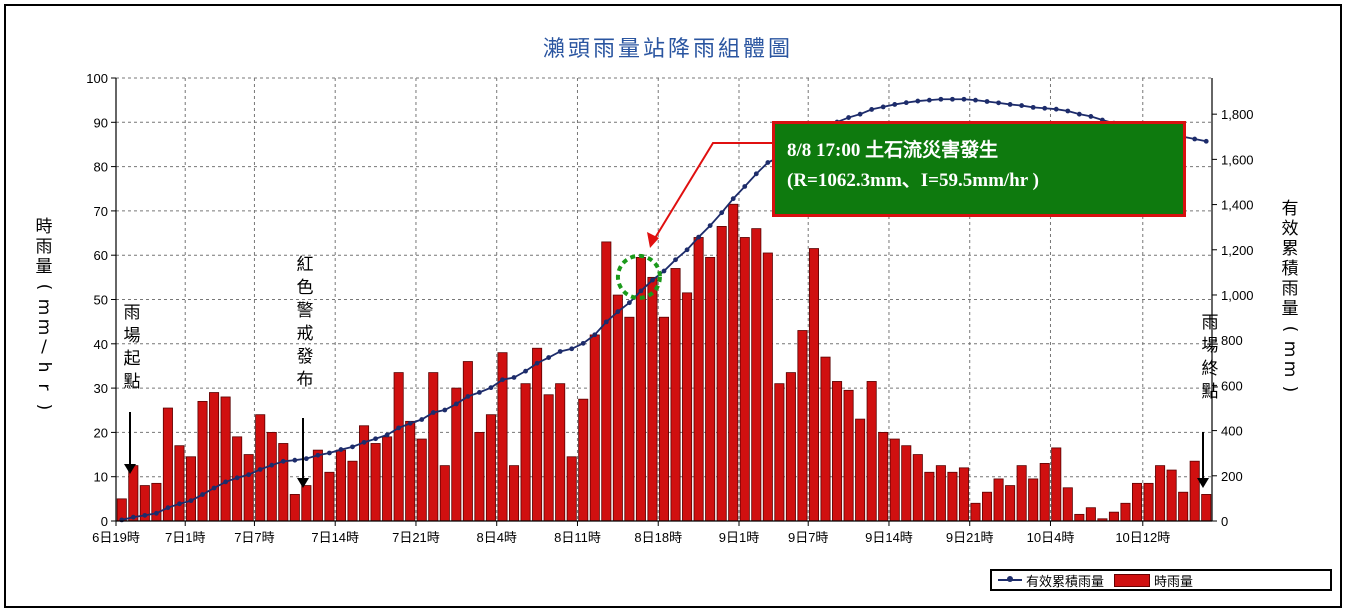  I want to click on annotation-char: 布, so click(305, 380).